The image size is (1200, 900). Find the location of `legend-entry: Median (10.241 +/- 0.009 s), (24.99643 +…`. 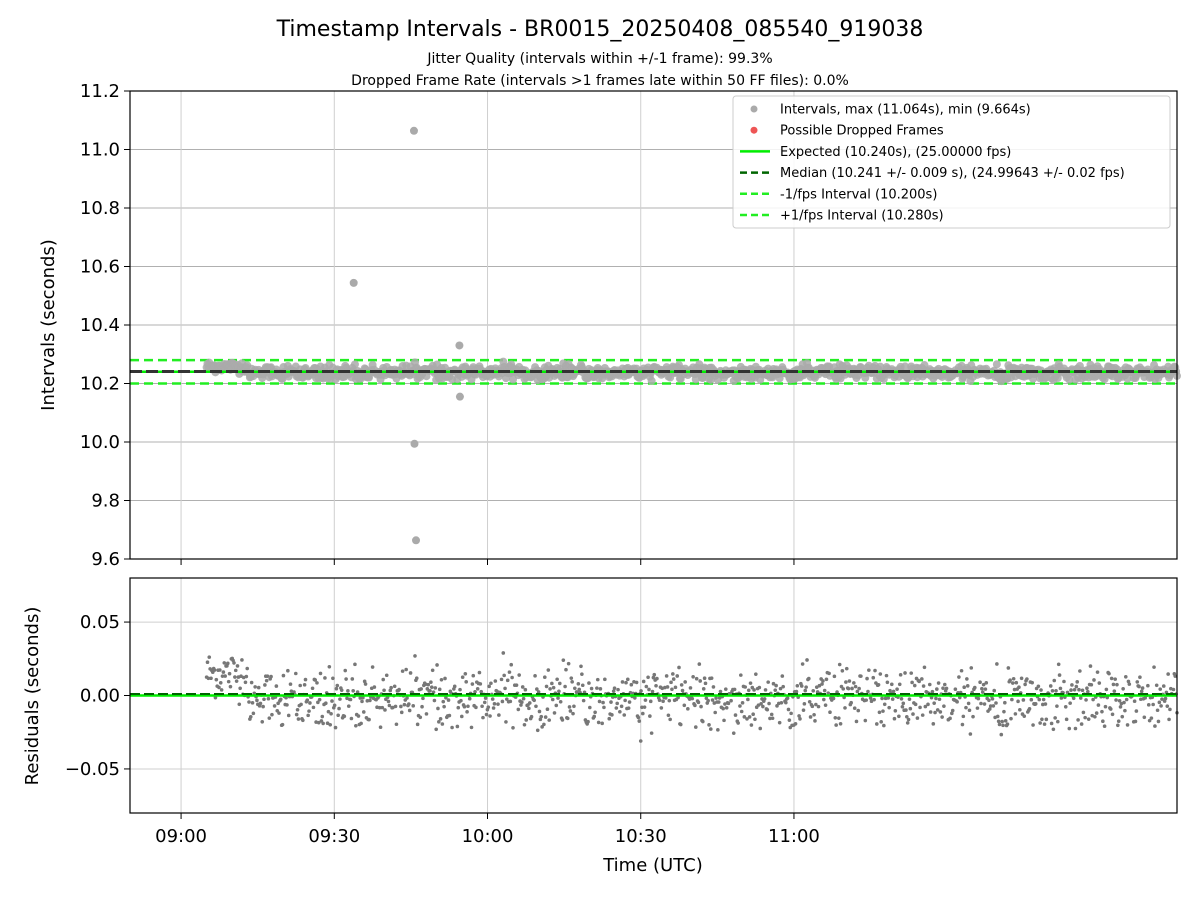

legend-entry: Median (10.241 +/- 0.009 s), (24.99643 +… is located at coordinates (932, 173).